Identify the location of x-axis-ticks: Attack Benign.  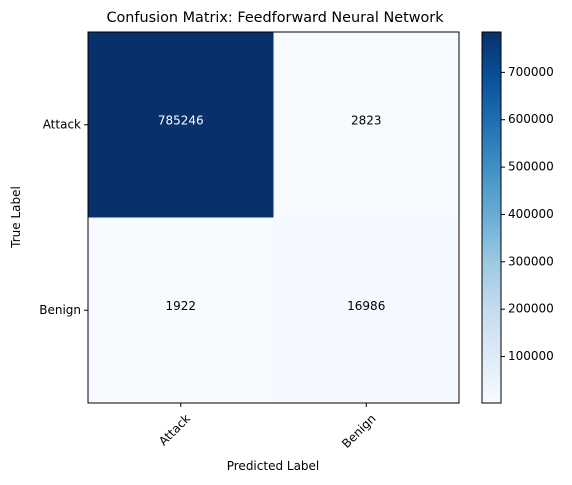
(267, 427).